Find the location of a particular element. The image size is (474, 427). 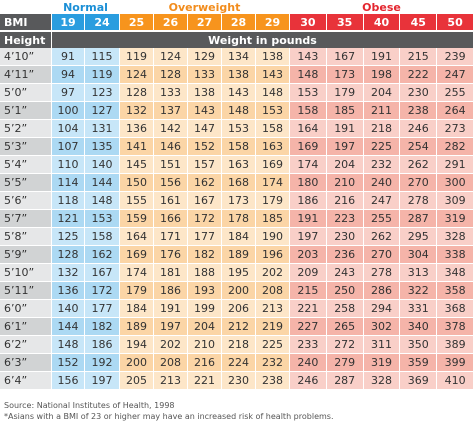

weight: 110 is located at coordinates (68, 165).